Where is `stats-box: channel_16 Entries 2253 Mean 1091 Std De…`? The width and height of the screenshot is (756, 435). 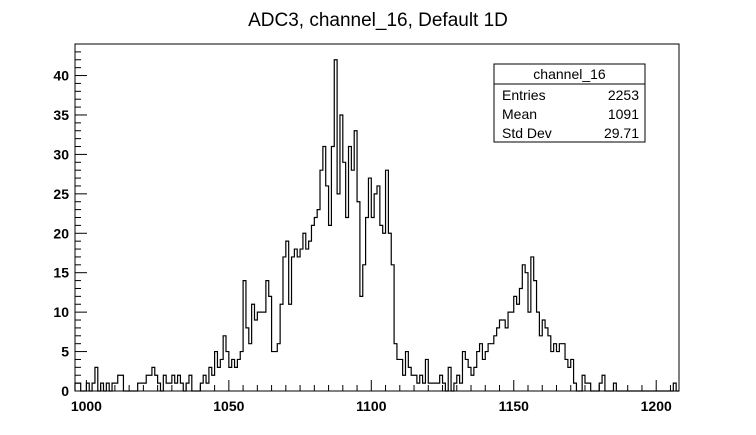 stats-box: channel_16 Entries 2253 Mean 1091 Std De… is located at coordinates (569, 103).